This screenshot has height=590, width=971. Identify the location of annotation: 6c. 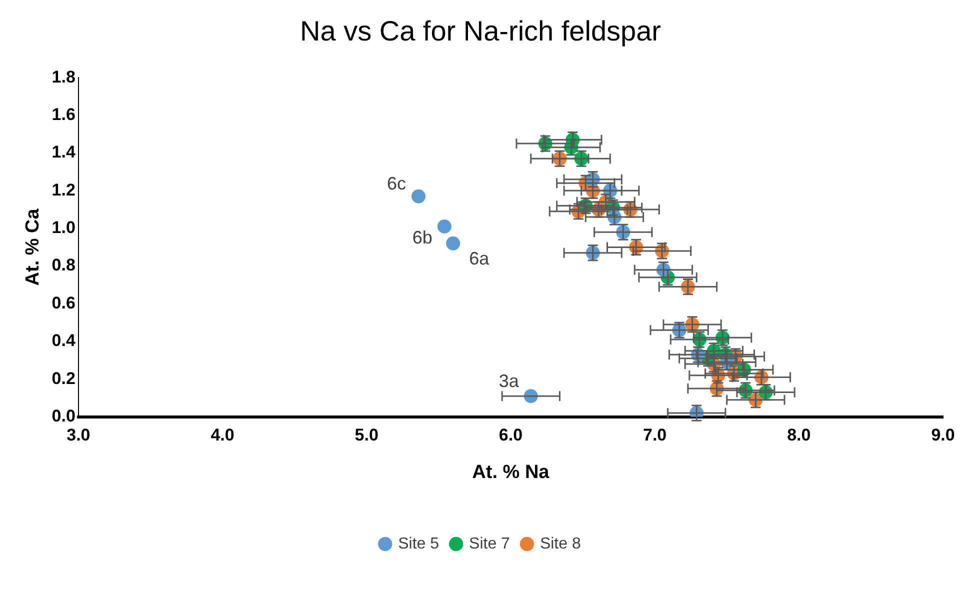
(396, 183).